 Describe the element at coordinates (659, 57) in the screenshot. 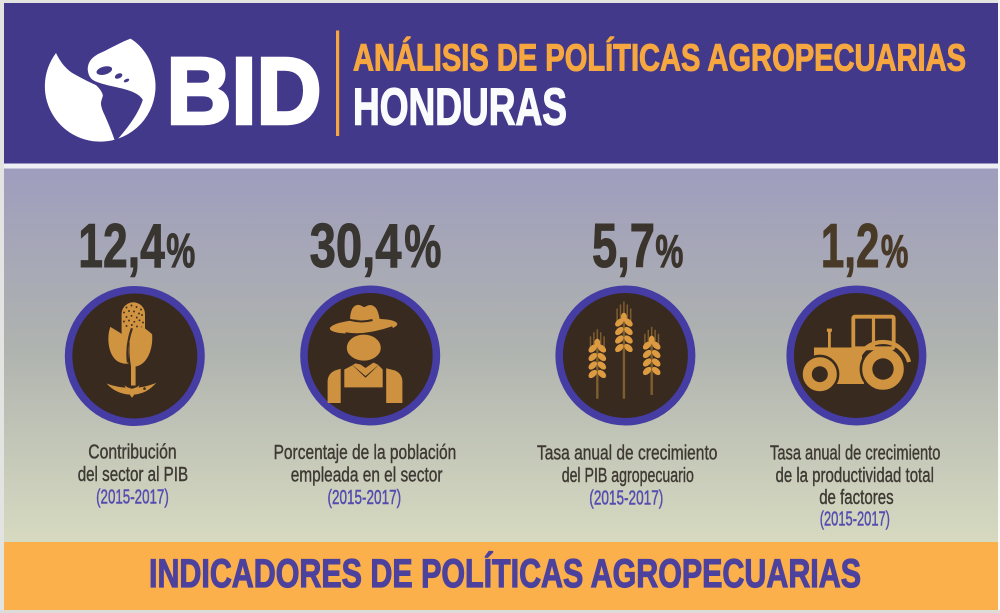

I see `svg-text:ANÁLISIS DE POLÍTICAS AGROPECU: ANÁLISIS DE POLÍTICAS AGROPECUARIAS` at that location.